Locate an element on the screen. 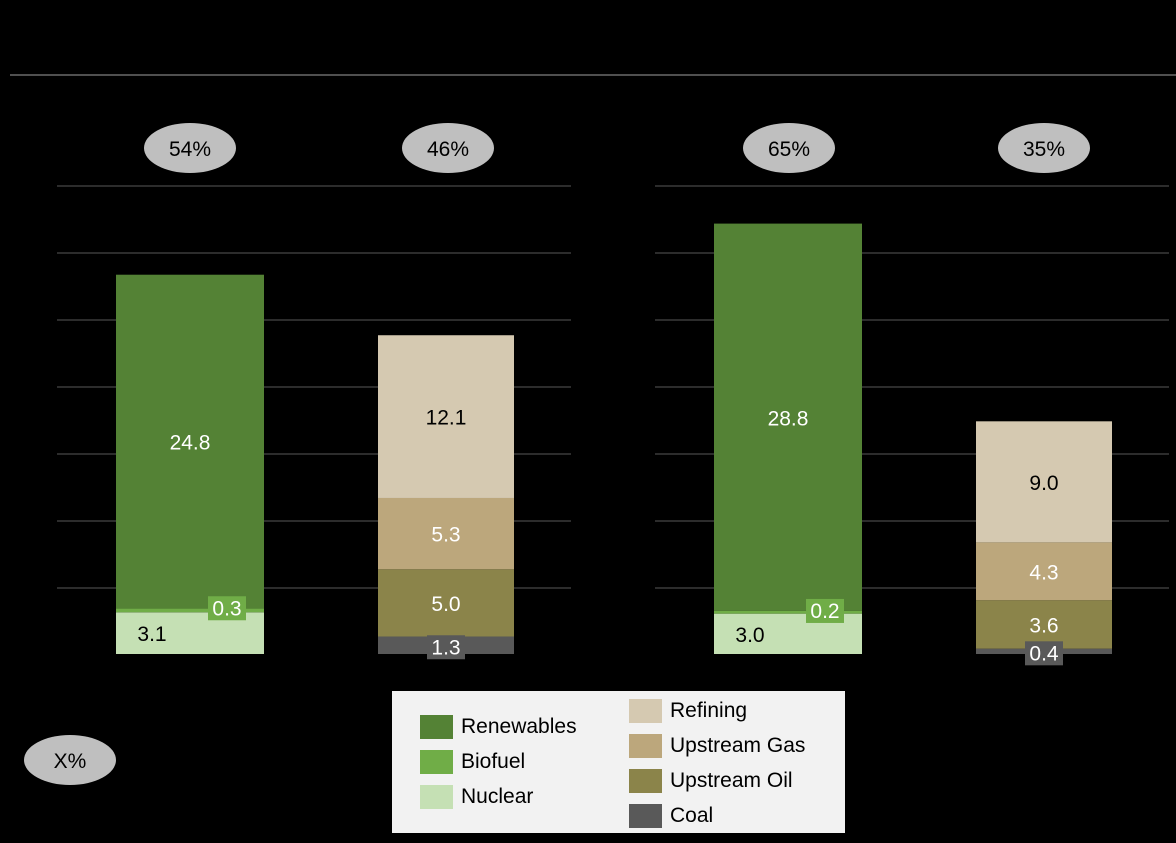 This screenshot has width=1176, height=843. data-label: 12.1 is located at coordinates (446, 418).